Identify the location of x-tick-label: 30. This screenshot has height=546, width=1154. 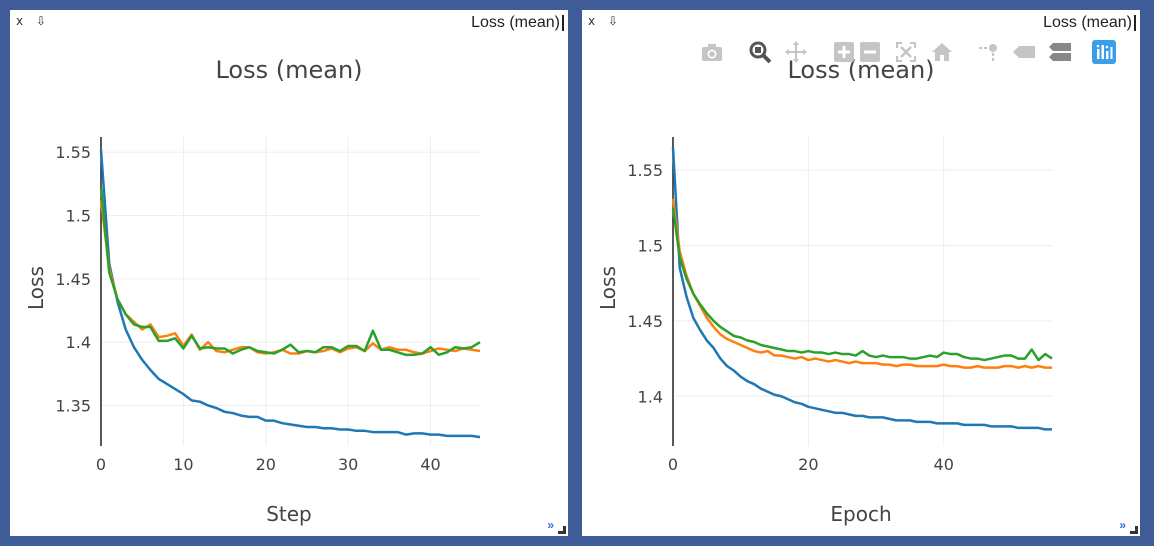
(348, 464).